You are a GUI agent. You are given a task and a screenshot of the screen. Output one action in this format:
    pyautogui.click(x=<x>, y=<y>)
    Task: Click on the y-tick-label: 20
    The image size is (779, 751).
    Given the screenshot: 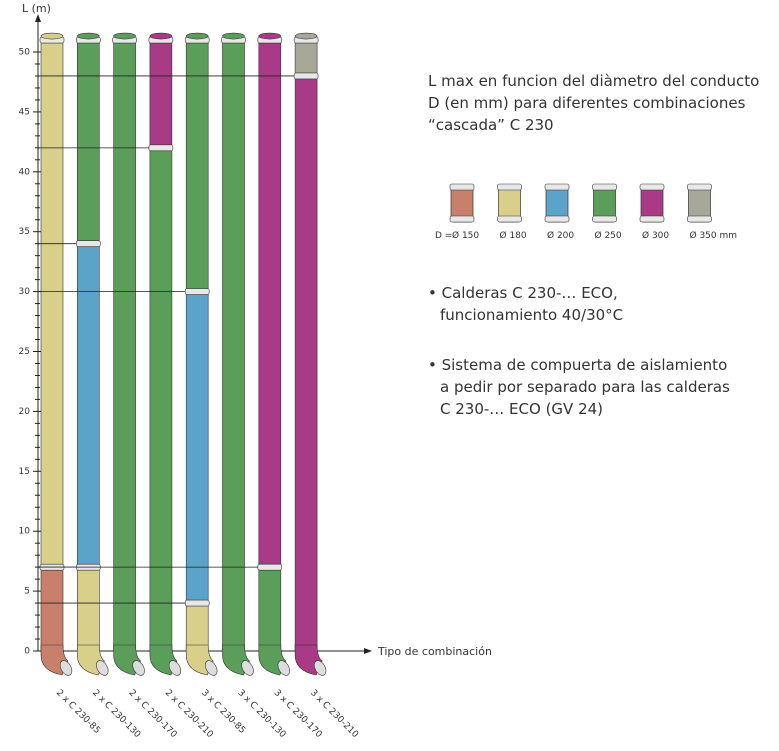 What is the action you would take?
    pyautogui.click(x=25, y=412)
    